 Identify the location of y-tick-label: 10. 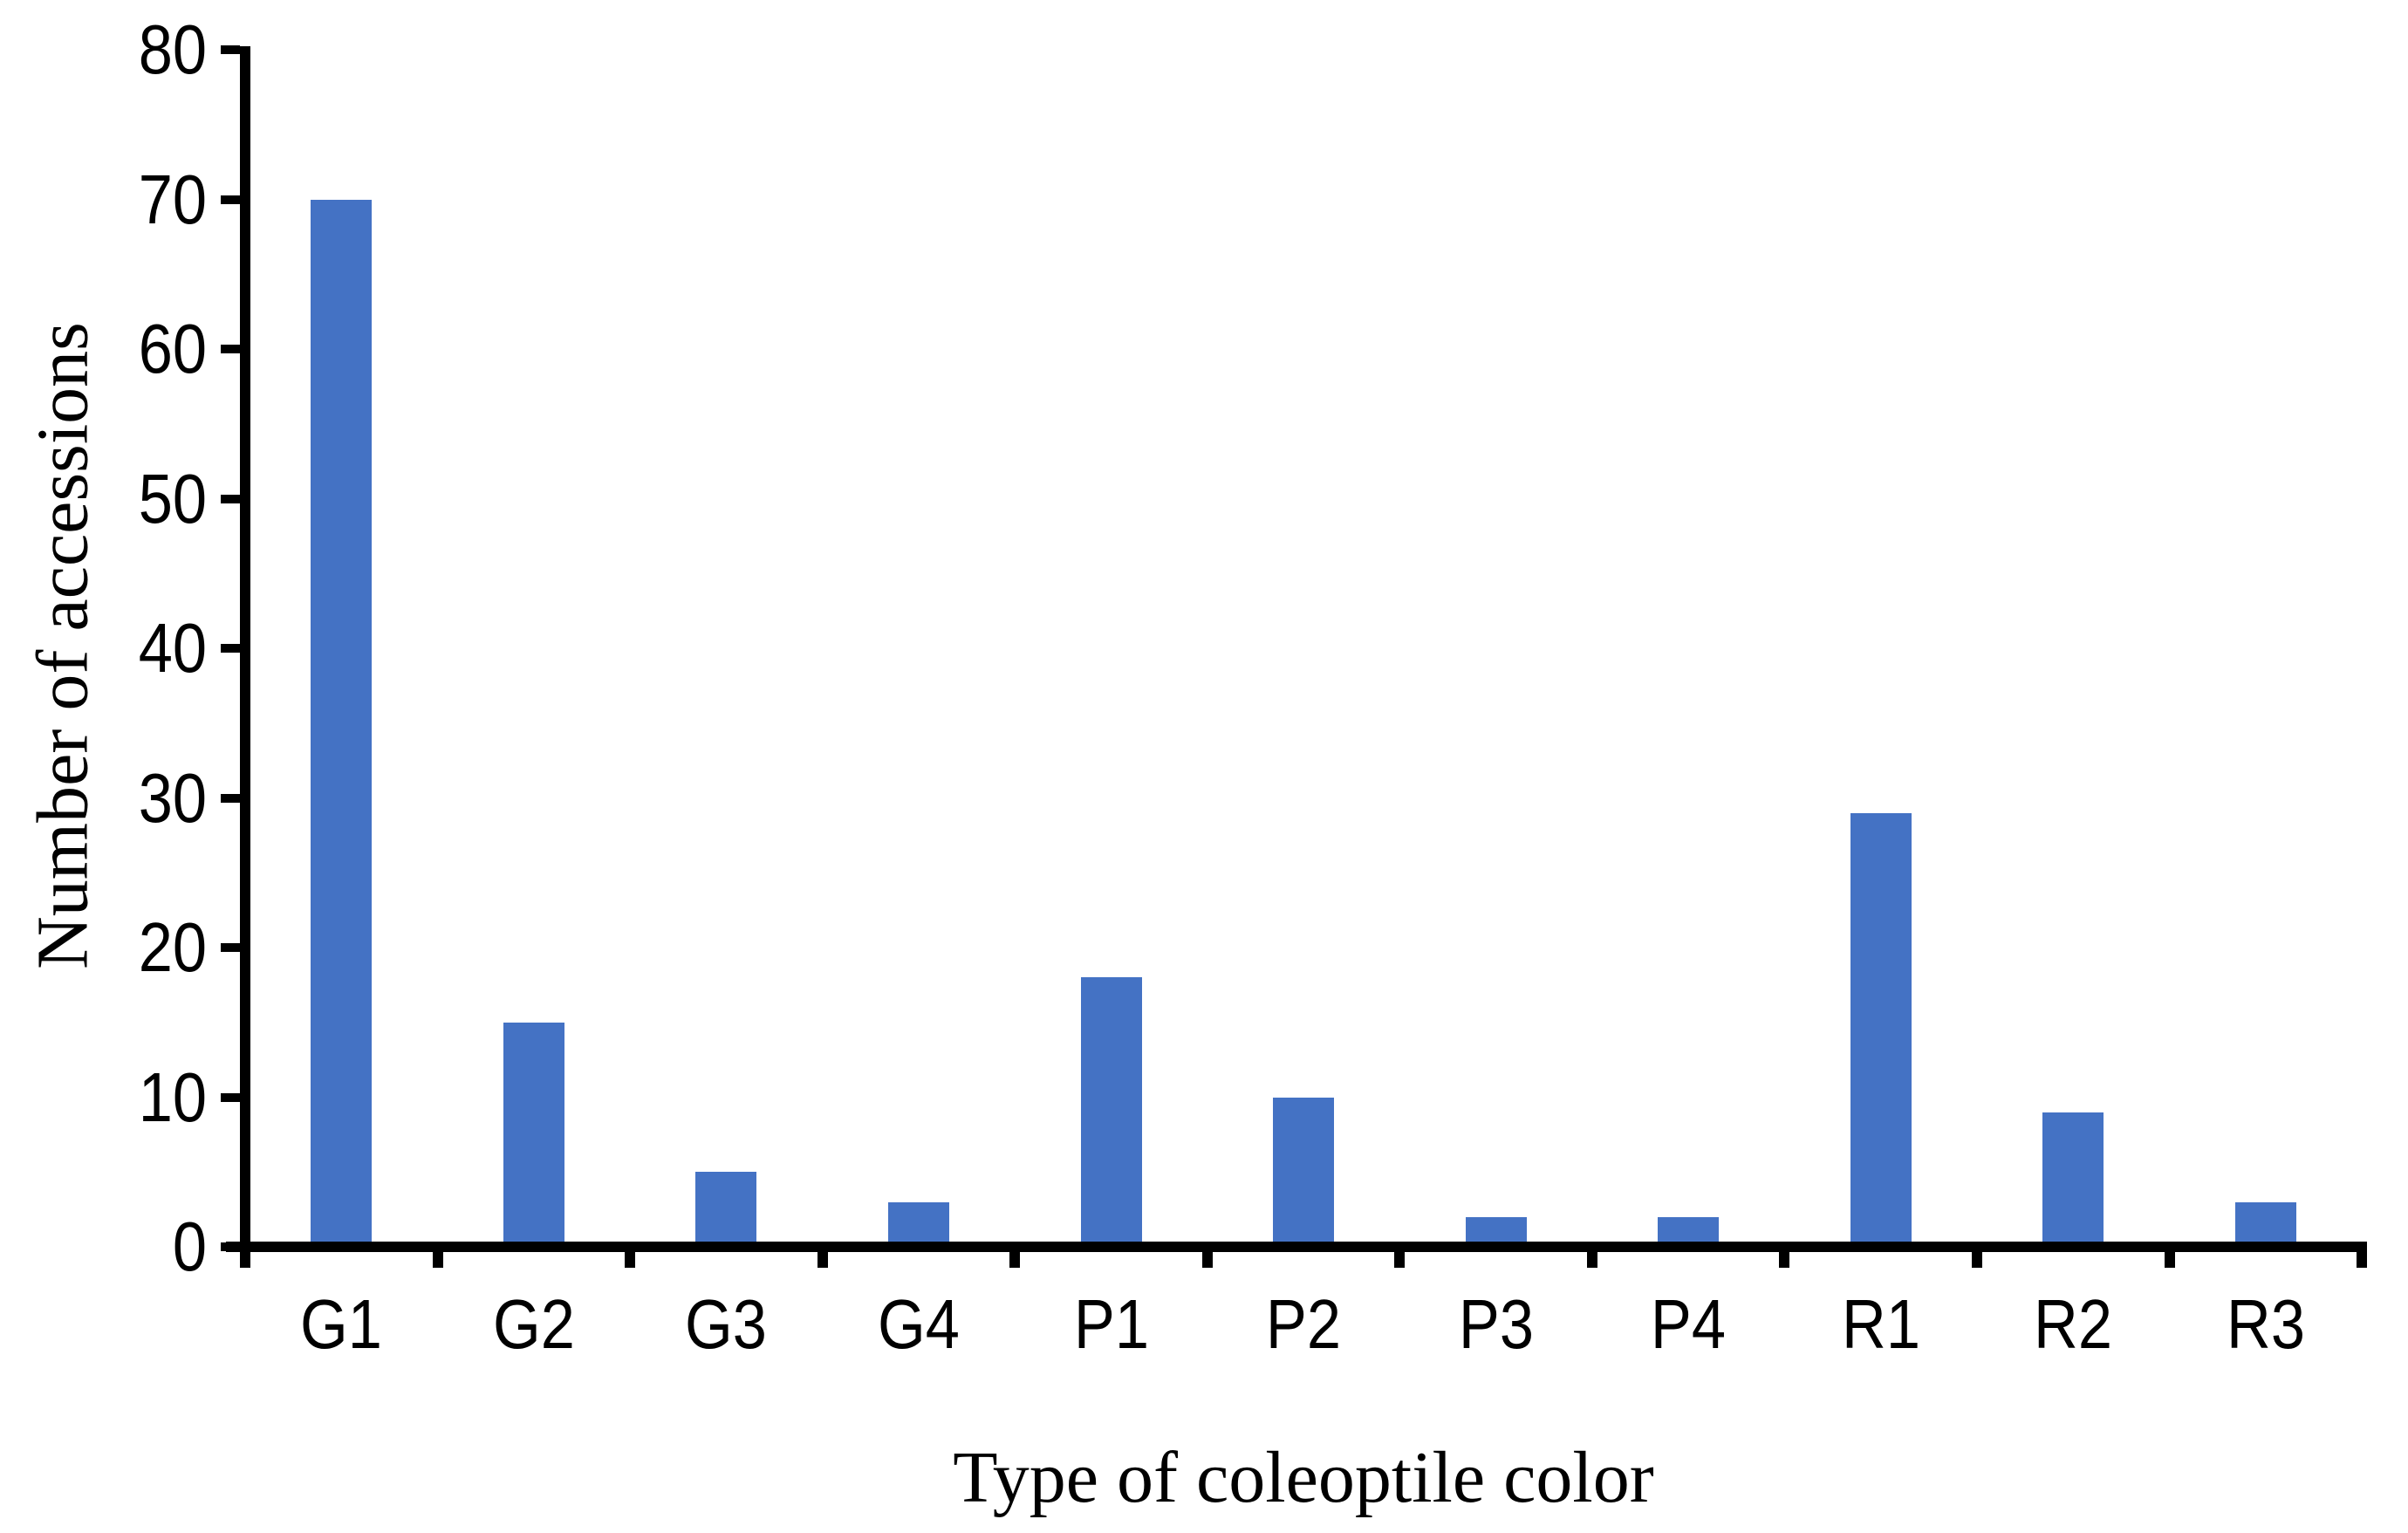
(172, 1096).